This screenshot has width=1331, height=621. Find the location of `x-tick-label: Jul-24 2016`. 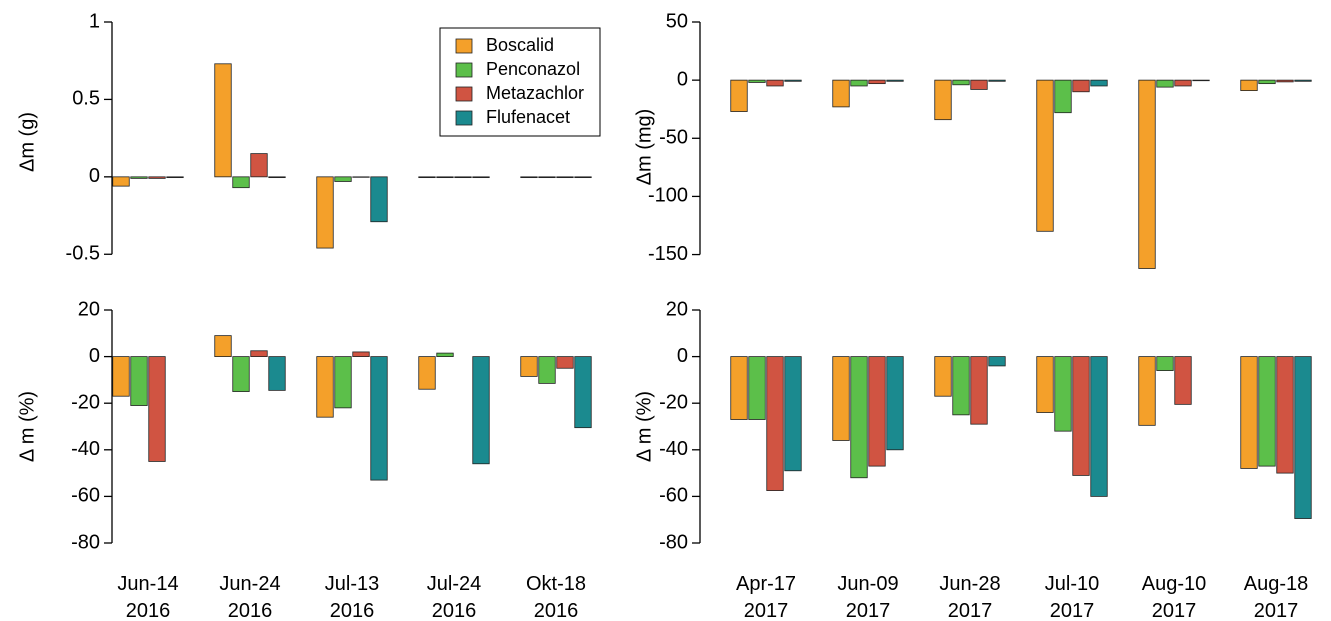

x-tick-label: Jul-24 2016 is located at coordinates (454, 597).